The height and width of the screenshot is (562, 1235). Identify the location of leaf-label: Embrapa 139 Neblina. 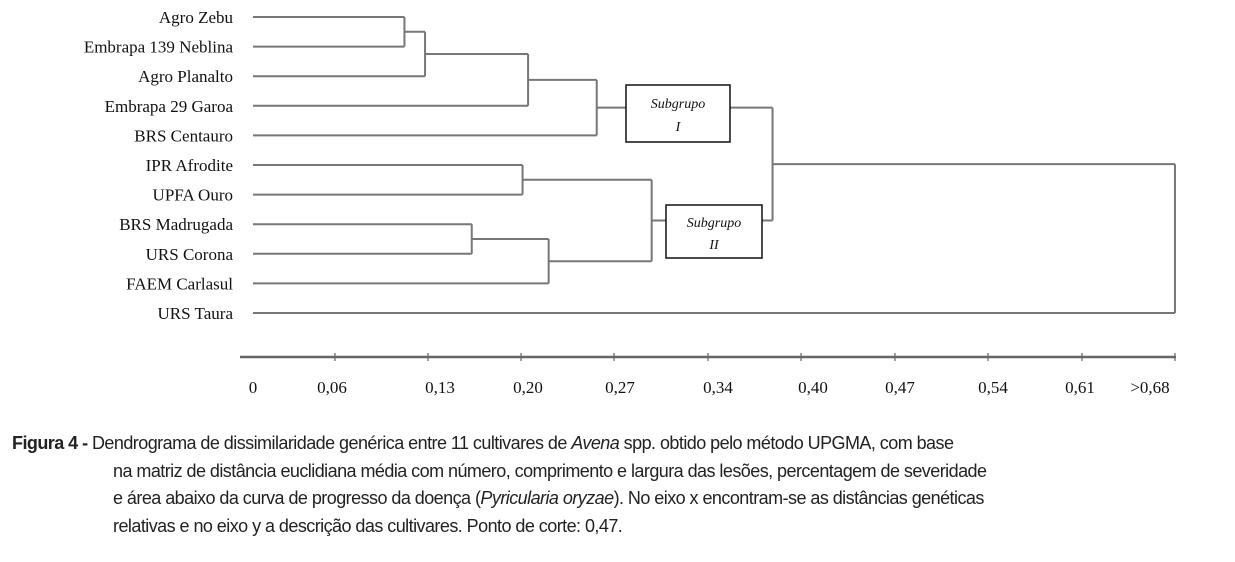
(159, 47).